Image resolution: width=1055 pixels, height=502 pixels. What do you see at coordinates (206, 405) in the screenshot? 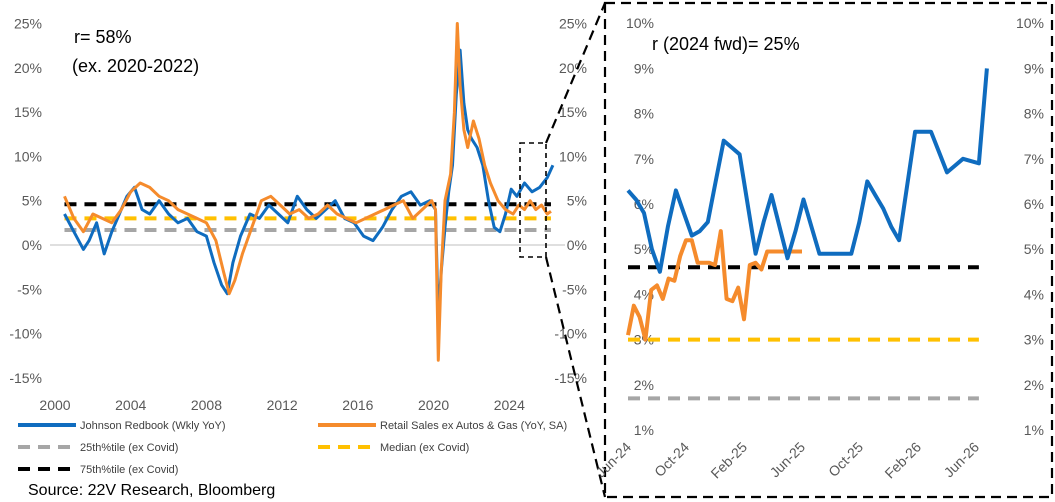
I see `main-x-tick: 2008` at bounding box center [206, 405].